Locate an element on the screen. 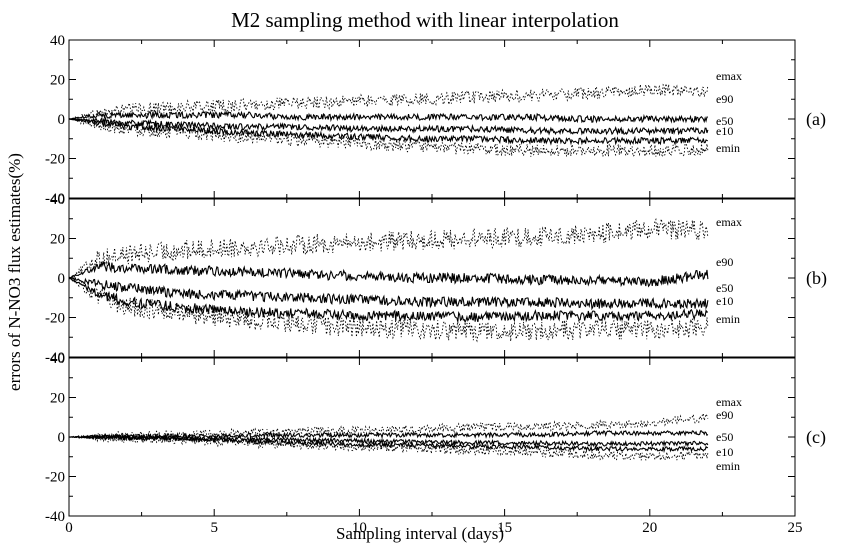 The image size is (845, 551). x-tick-label: 0 is located at coordinates (69, 528).